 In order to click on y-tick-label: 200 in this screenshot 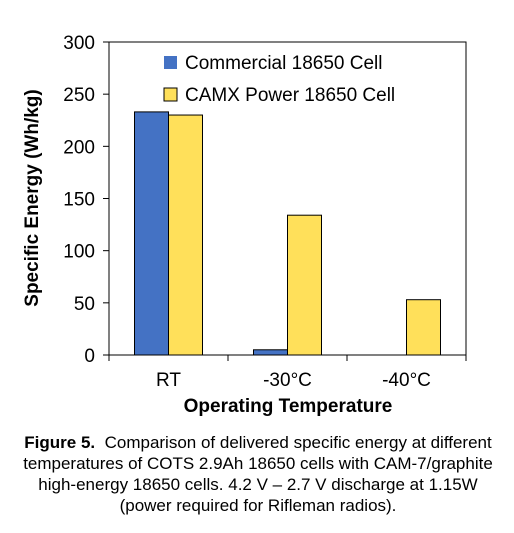, I will do `click(79, 147)`.